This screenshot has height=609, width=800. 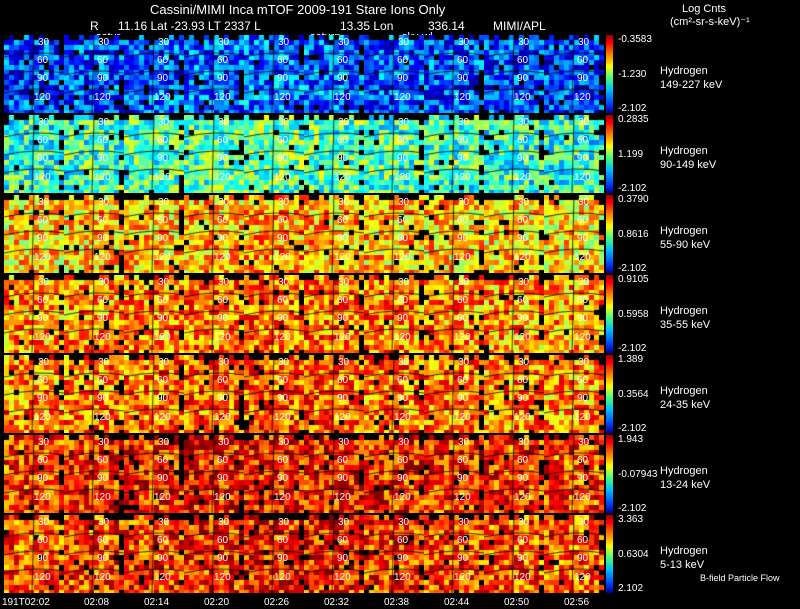 I want to click on x-tick-label: 02:20, so click(x=217, y=602).